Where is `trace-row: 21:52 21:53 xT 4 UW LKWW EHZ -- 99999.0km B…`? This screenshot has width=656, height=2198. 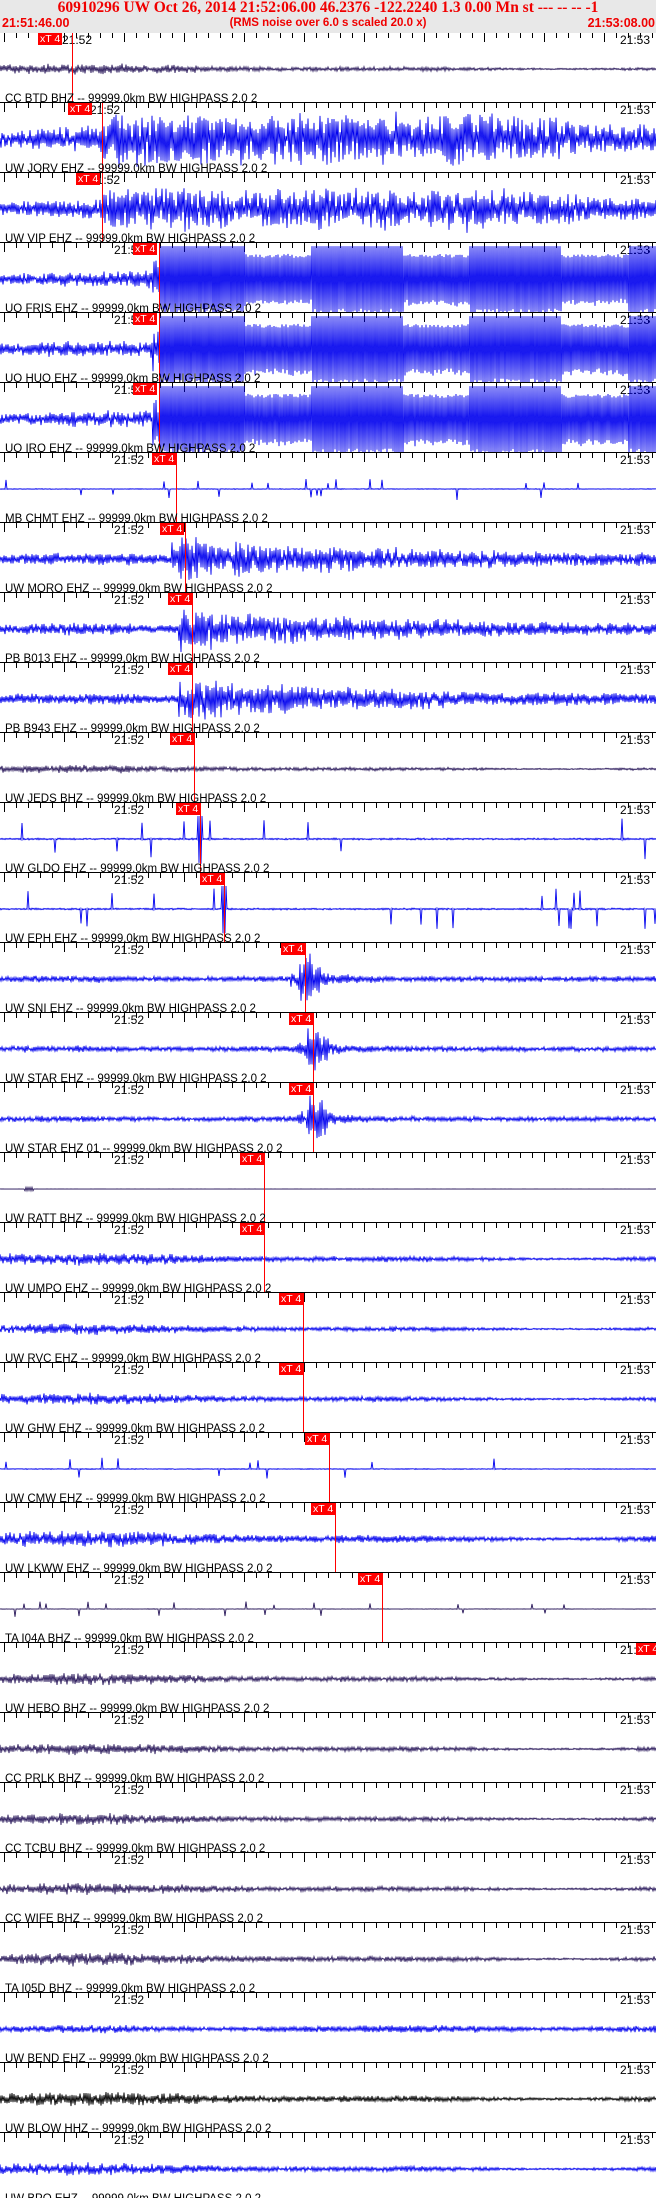 trace-row: 21:52 21:53 xT 4 UW LKWW EHZ -- 99999.0km B… is located at coordinates (328, 1538).